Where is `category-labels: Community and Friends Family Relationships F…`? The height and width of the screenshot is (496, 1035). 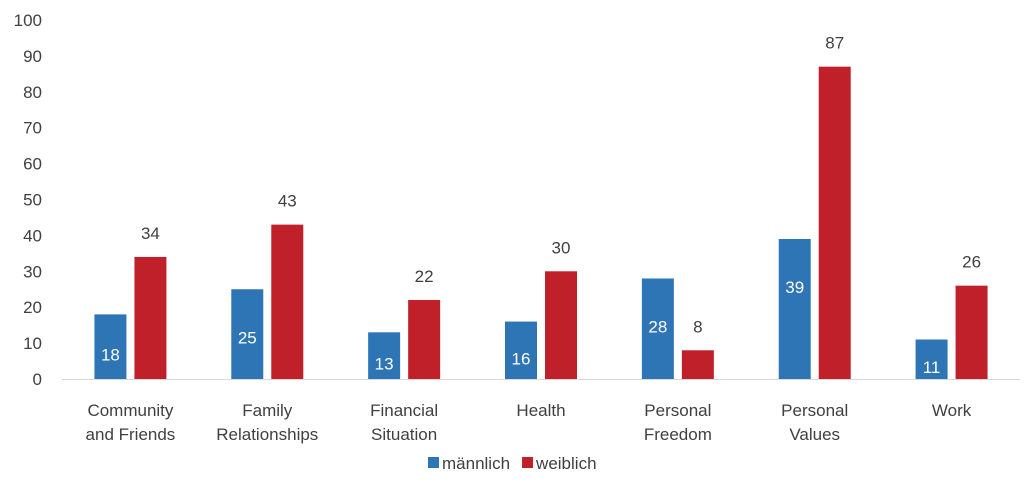 category-labels: Community and Friends Family Relationships F… is located at coordinates (529, 422).